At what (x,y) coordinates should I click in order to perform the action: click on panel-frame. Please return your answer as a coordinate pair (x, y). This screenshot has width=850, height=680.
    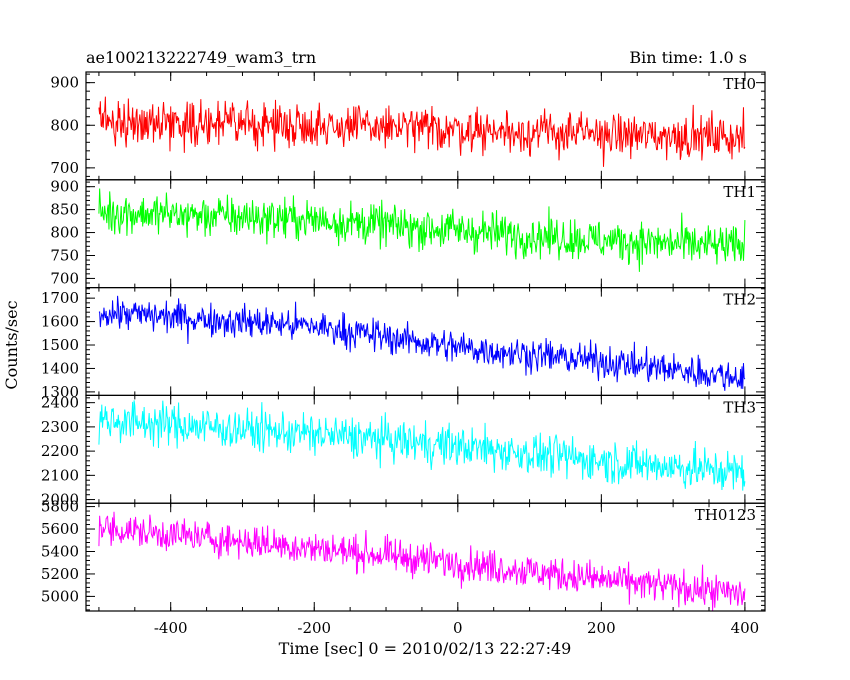
    Looking at the image, I should click on (425, 557).